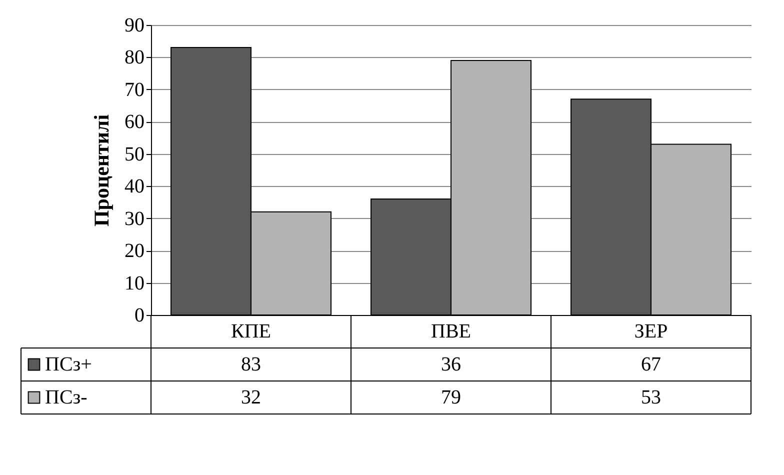  What do you see at coordinates (451, 331) in the screenshot?
I see `x-tick-label: ПВЕ` at bounding box center [451, 331].